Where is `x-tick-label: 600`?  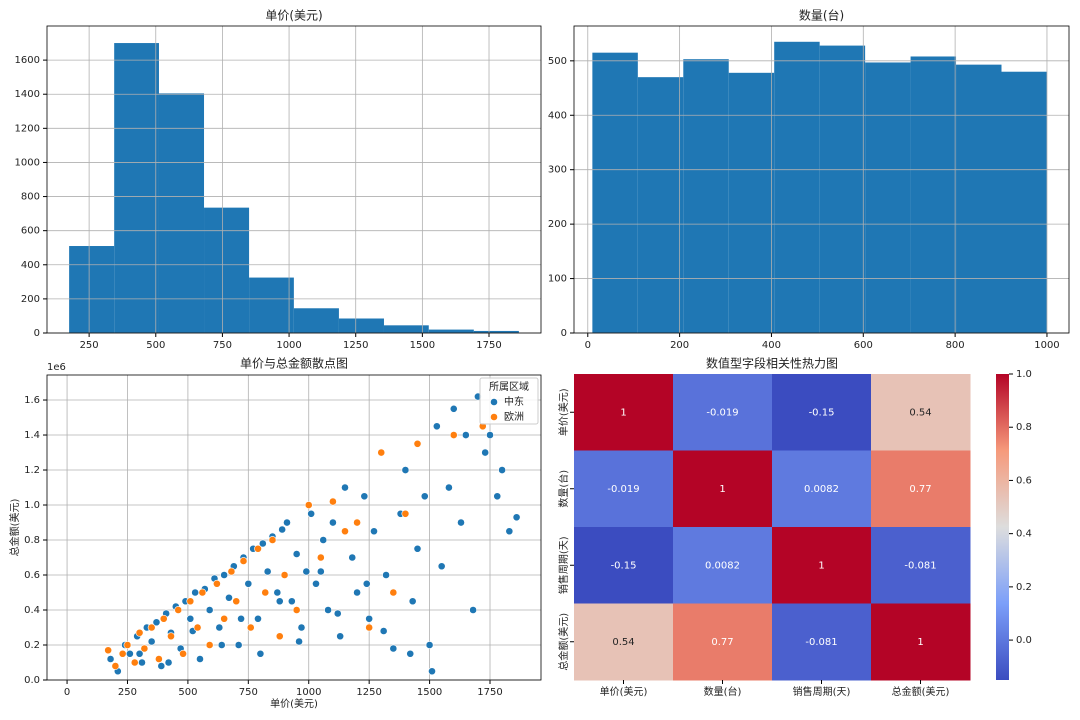 x-tick-label: 600 is located at coordinates (863, 345).